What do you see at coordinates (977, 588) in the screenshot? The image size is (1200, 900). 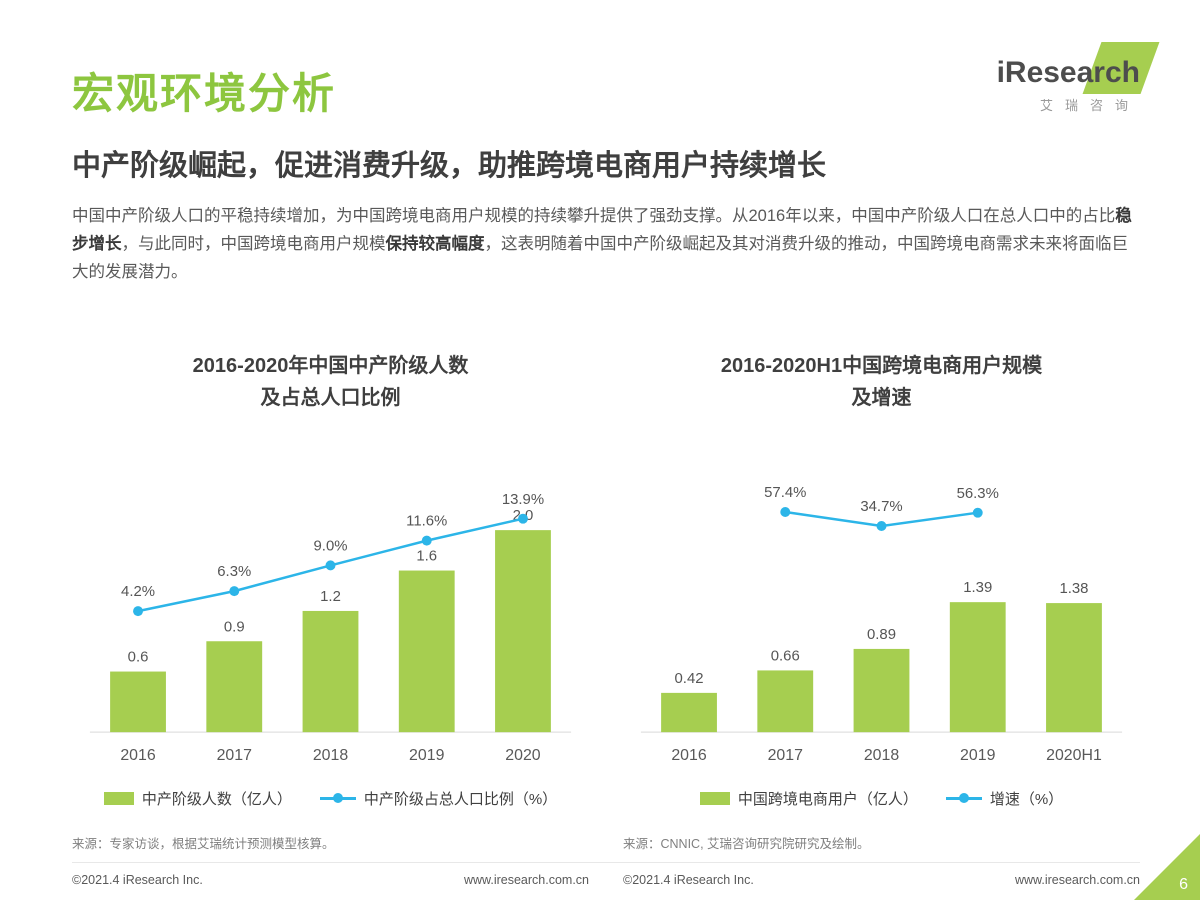 I see `bar-value-label: 1.39` at bounding box center [977, 588].